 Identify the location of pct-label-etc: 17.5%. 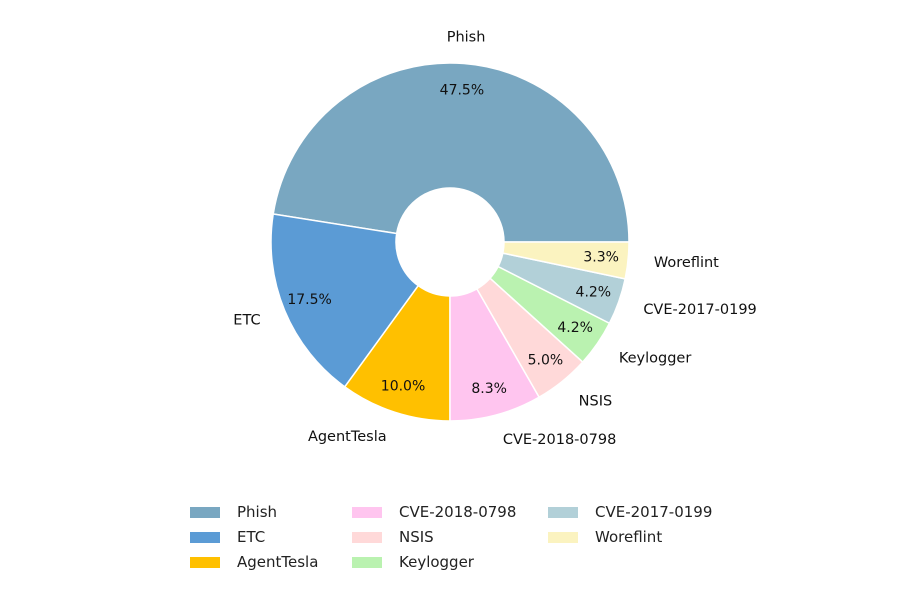
(309, 300).